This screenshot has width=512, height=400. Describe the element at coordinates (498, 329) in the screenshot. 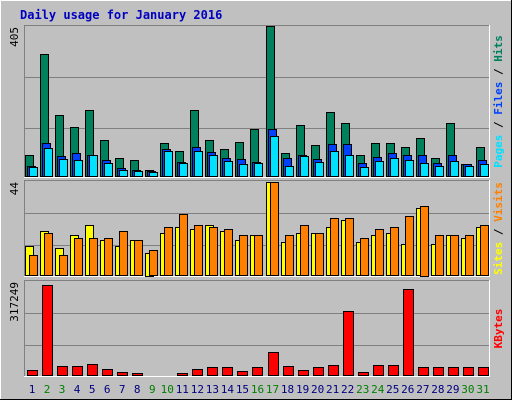

I see `legend: KBytes` at that location.